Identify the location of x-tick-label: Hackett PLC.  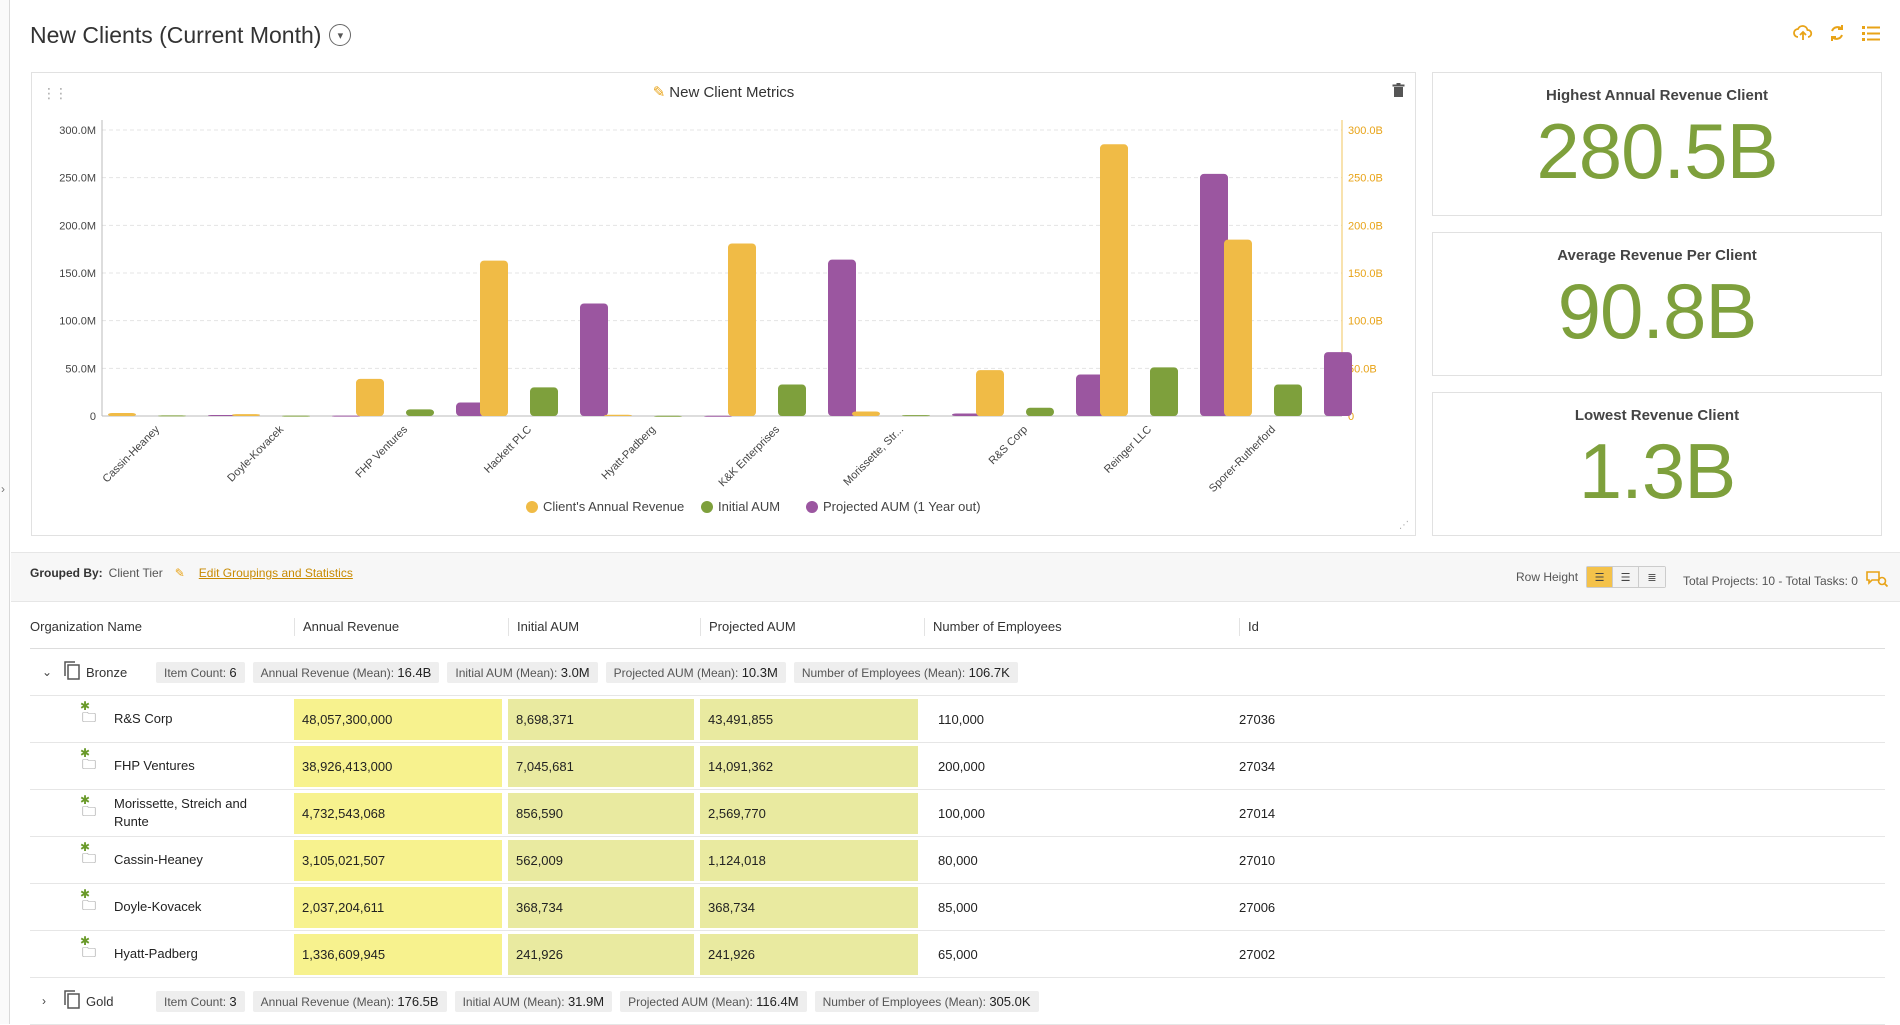
(508, 450).